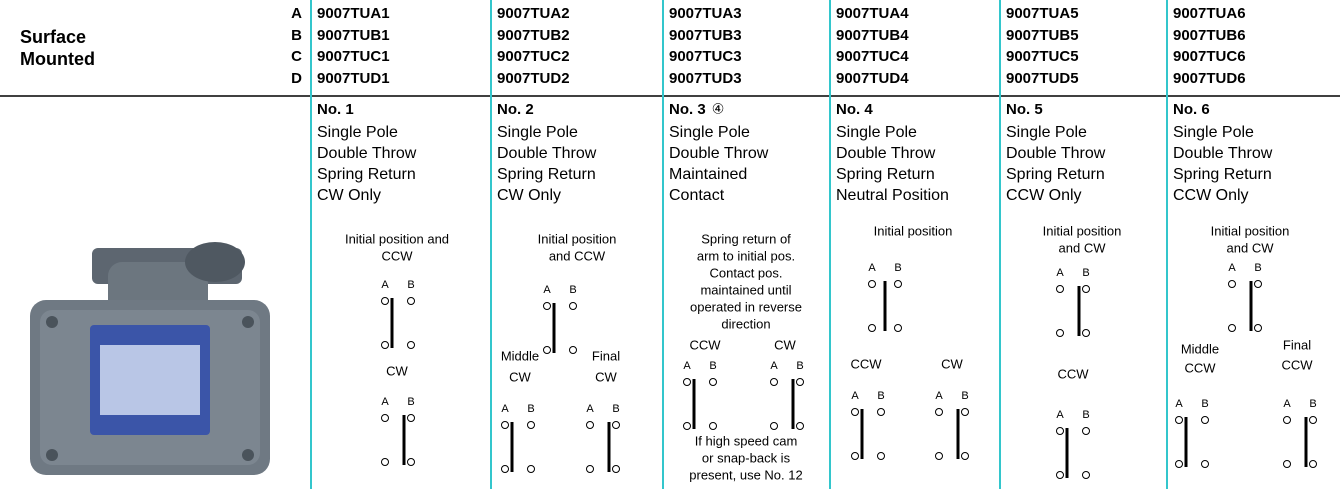 The image size is (1340, 489). I want to click on part-number: 9007TUD4, so click(872, 78).